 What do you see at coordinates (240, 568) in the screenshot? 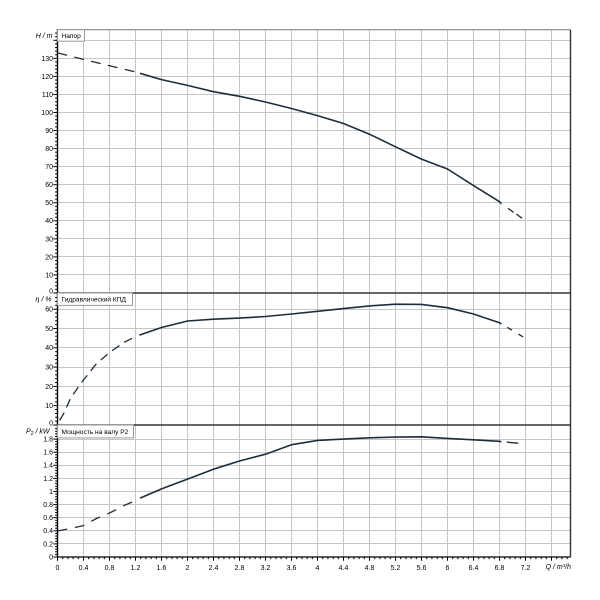
I see `svg-text: 2.8` at bounding box center [240, 568].